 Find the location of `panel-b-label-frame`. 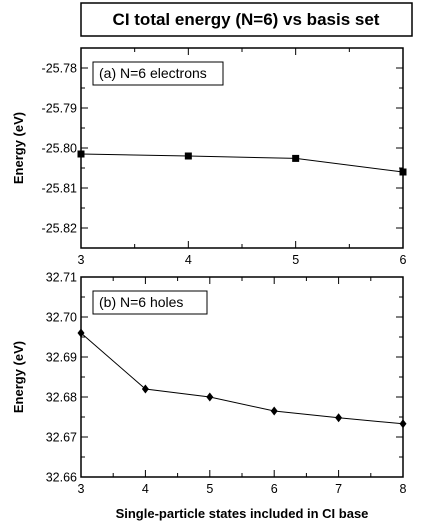

panel-b-label-frame is located at coordinates (150, 302).